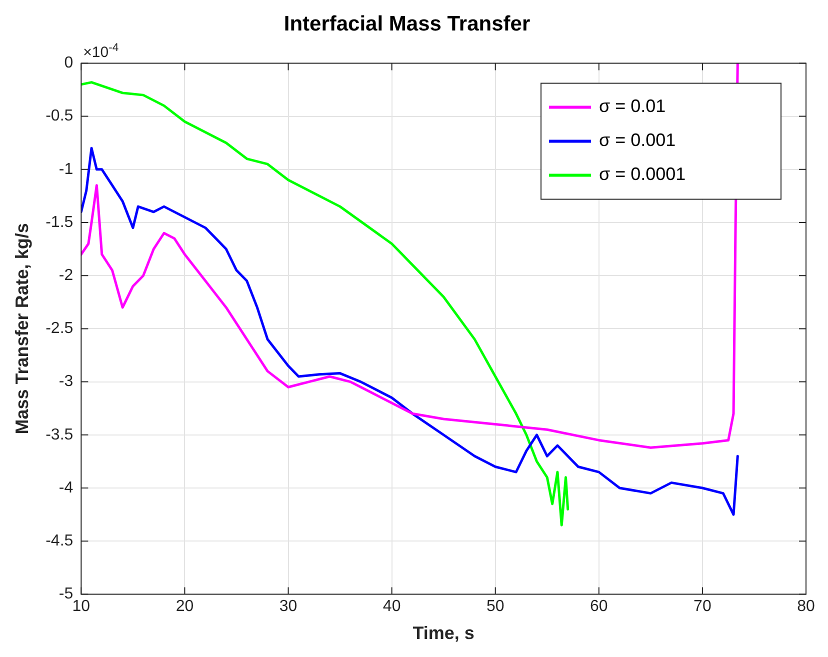 This screenshot has width=828, height=657. Describe the element at coordinates (66, 381) in the screenshot. I see `y-tick-label: -3` at that location.